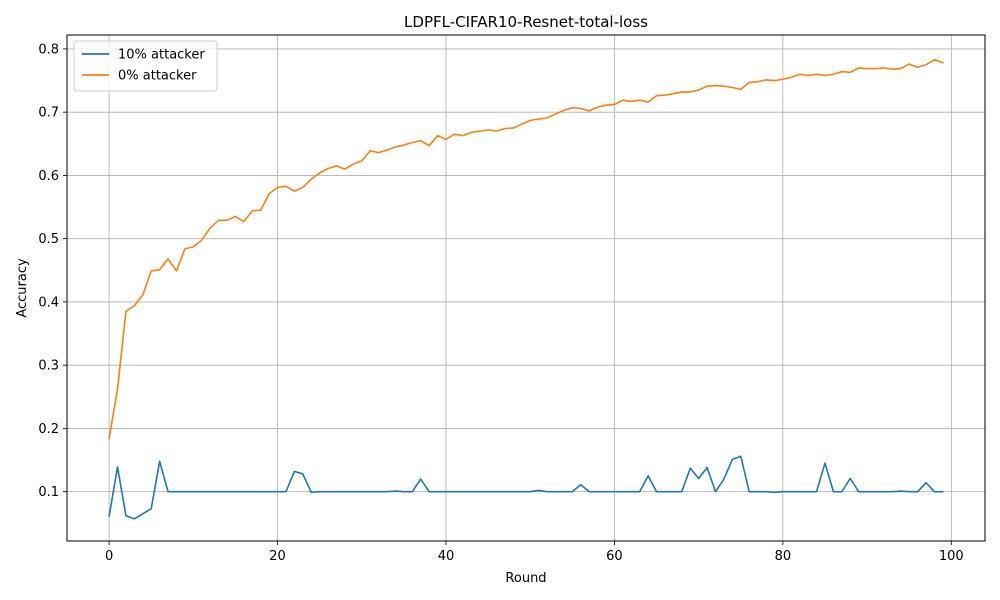  I want to click on y-tick-label: 0.6, so click(48, 176).